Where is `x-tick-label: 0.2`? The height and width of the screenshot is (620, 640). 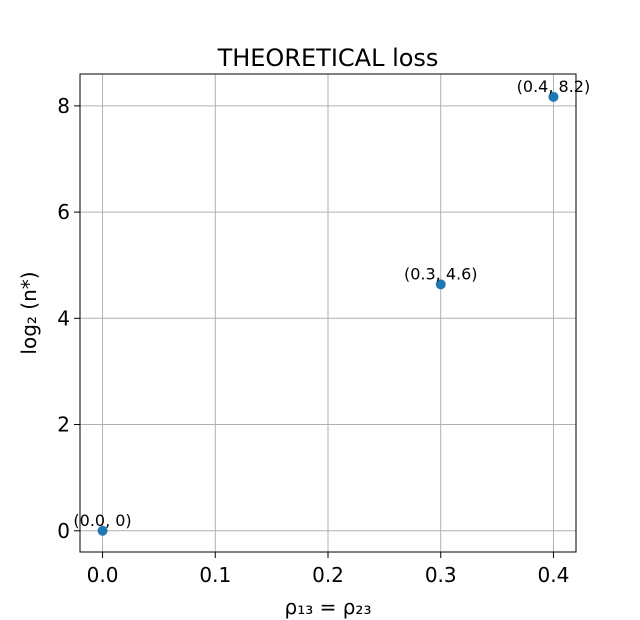 x-tick-label: 0.2 is located at coordinates (328, 575).